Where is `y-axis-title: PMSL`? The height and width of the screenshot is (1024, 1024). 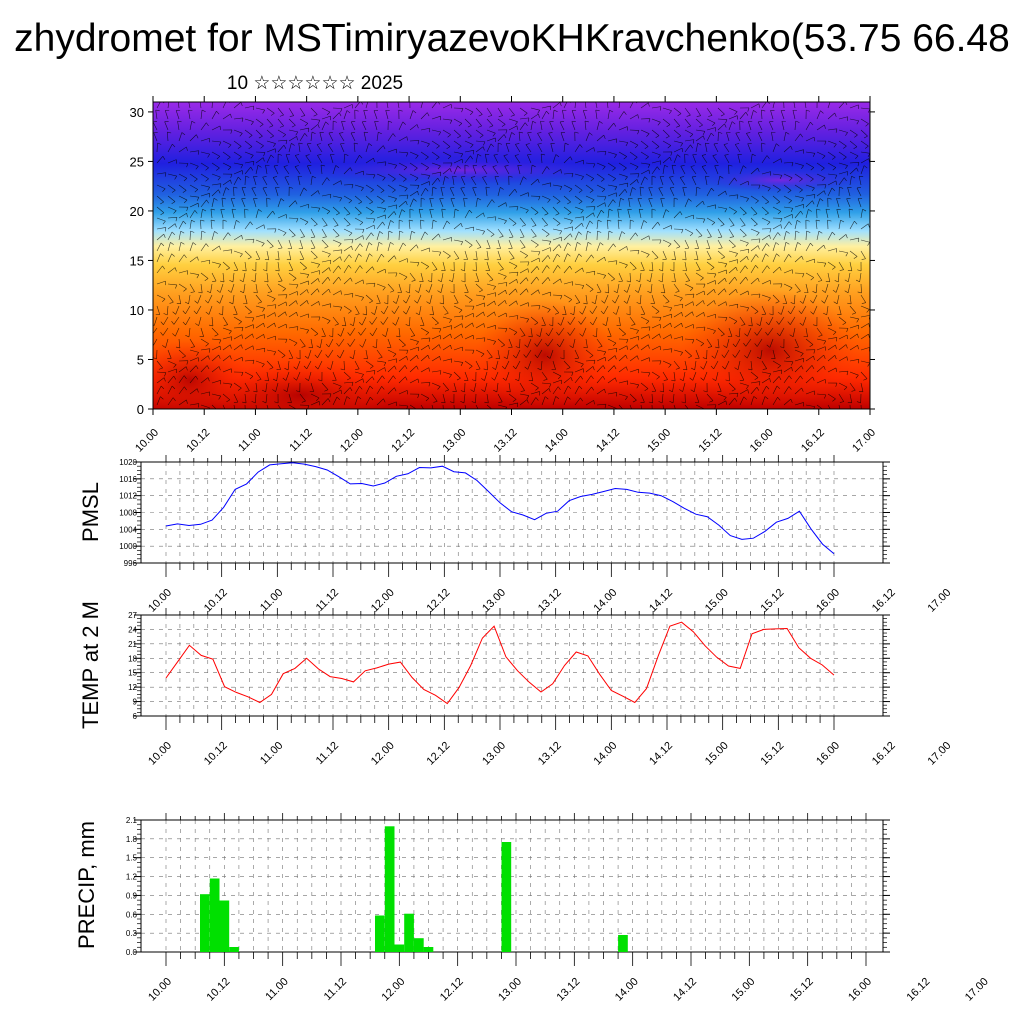
y-axis-title: PMSL is located at coordinates (90, 512).